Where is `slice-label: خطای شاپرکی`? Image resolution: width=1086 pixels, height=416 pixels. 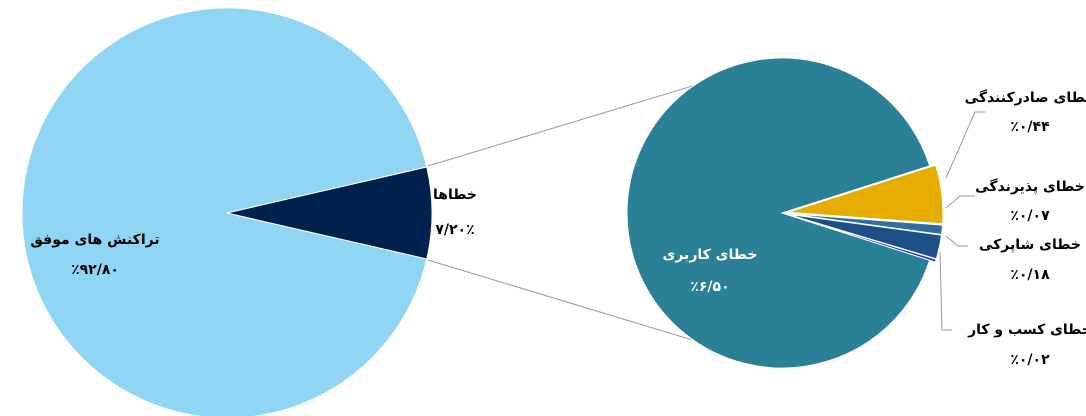
slice-label: خطای شاپرکی is located at coordinates (1030, 245).